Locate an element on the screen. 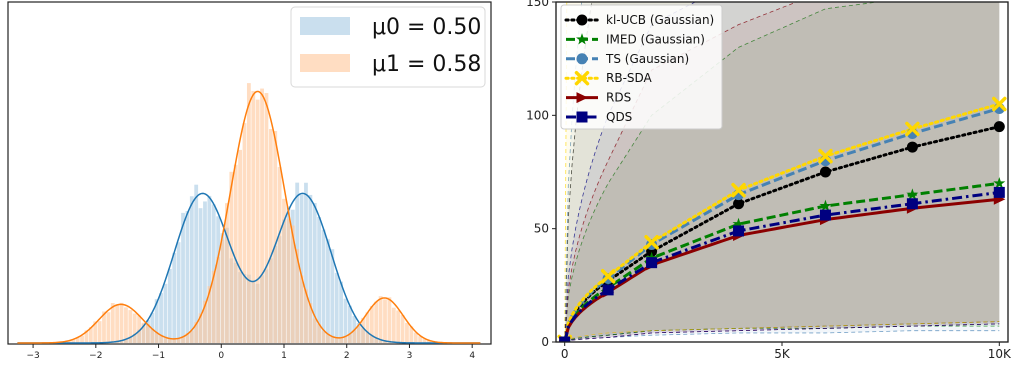 The image size is (1015, 369). legend-label: μ0 = 0.50 is located at coordinates (426, 27).